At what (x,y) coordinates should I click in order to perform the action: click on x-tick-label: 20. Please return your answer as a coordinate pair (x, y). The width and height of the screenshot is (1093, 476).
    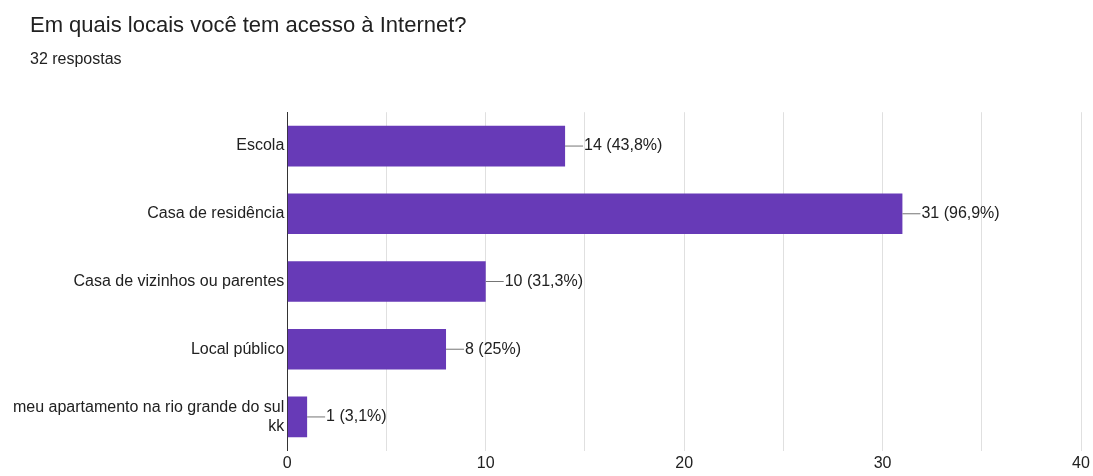
    Looking at the image, I should click on (684, 462).